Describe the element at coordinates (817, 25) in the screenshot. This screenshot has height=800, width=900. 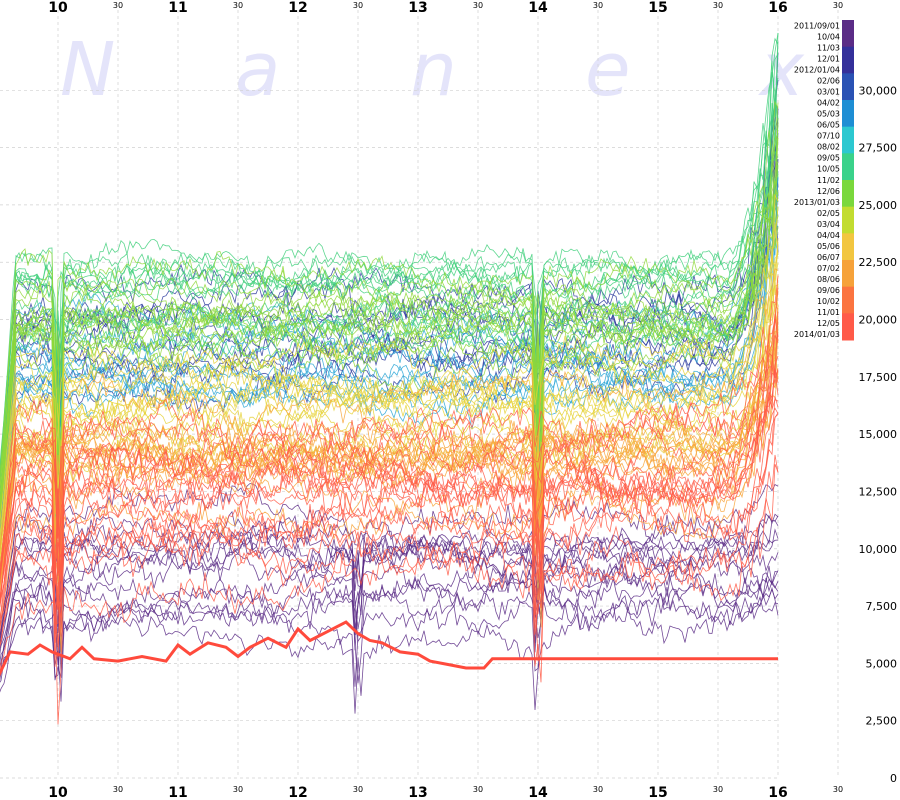
I see `legend-label: 2011/09/01` at that location.